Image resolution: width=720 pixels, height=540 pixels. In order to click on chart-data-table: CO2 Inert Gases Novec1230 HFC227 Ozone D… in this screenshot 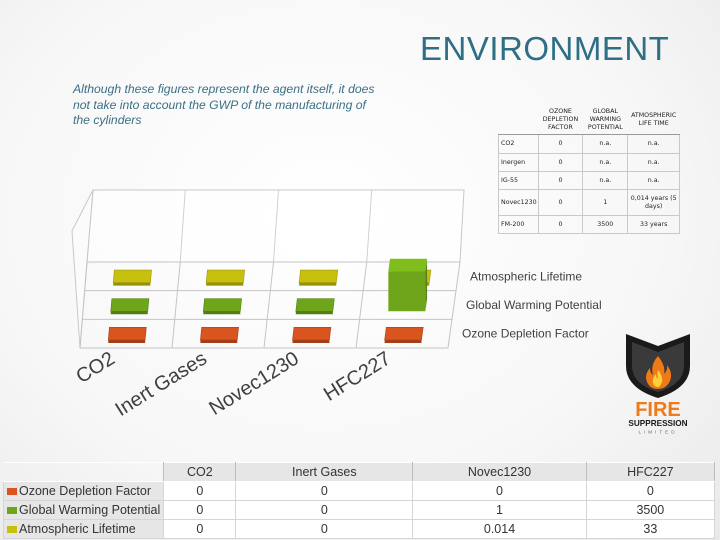, I will do `click(359, 500)`.